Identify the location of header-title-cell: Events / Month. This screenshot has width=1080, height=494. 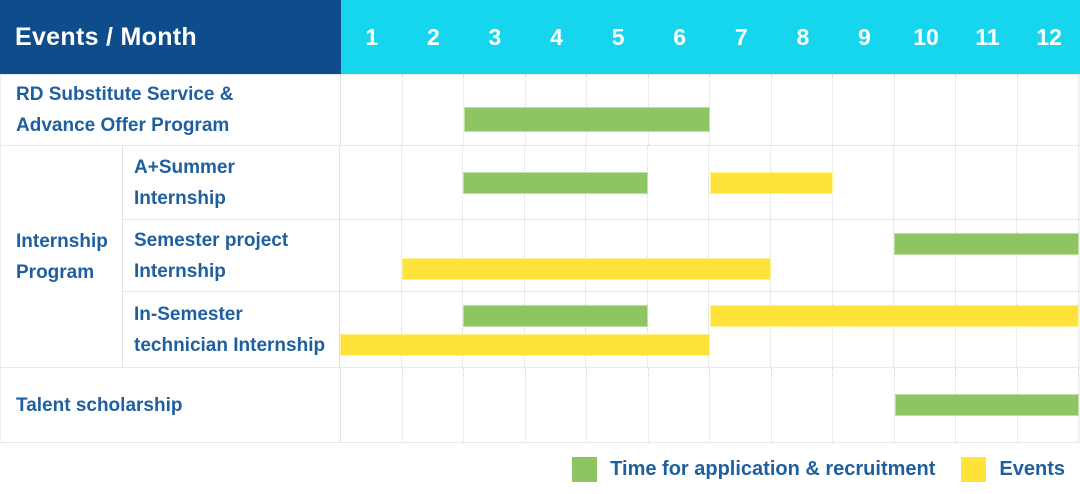
(170, 37).